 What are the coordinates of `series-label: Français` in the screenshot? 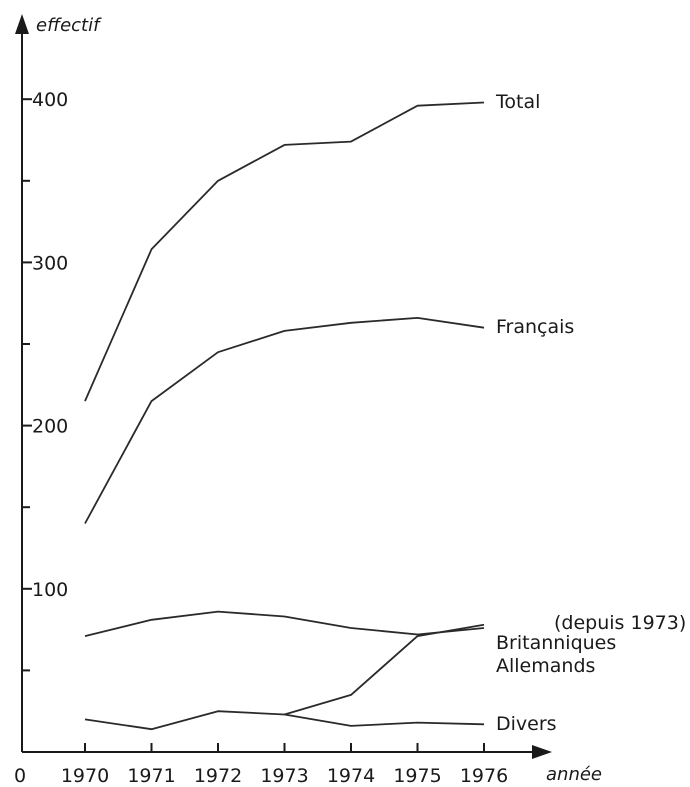 It's located at (535, 327).